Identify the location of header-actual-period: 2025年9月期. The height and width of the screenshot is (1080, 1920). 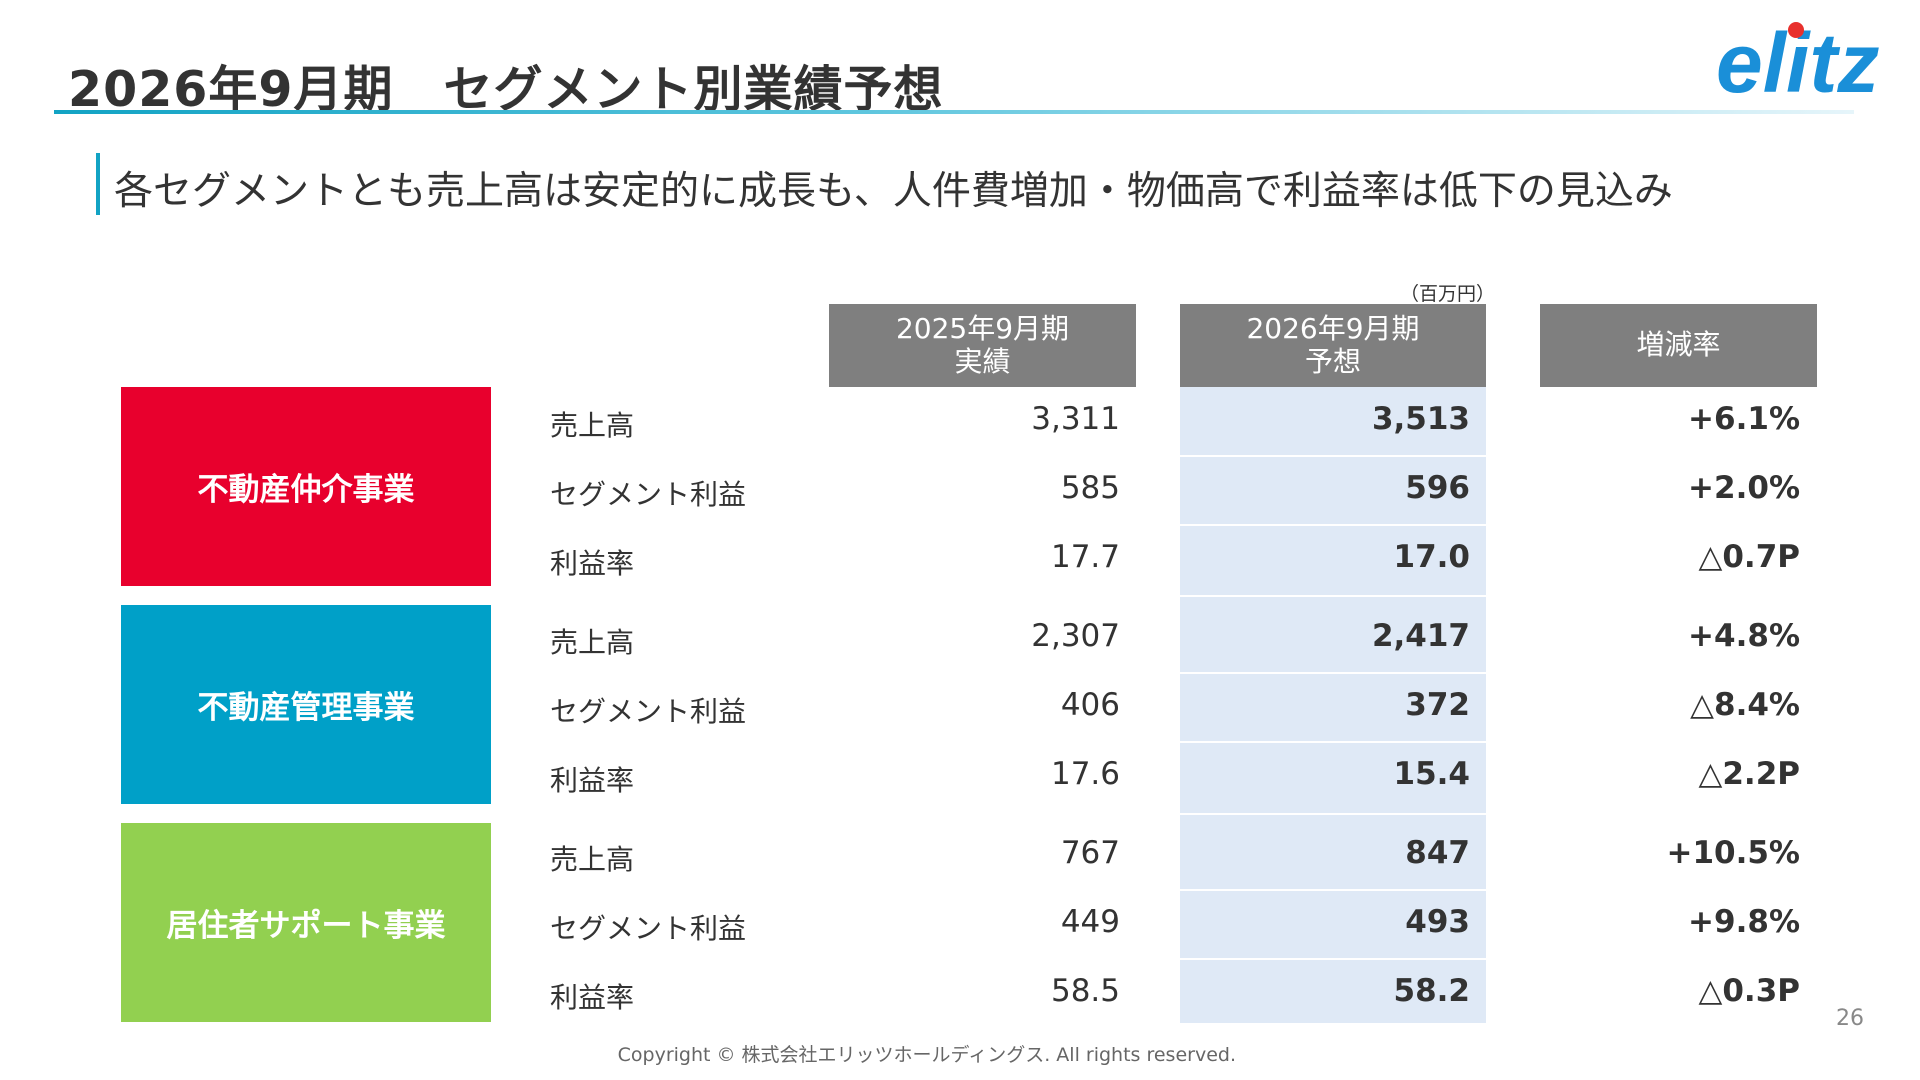
(982, 329).